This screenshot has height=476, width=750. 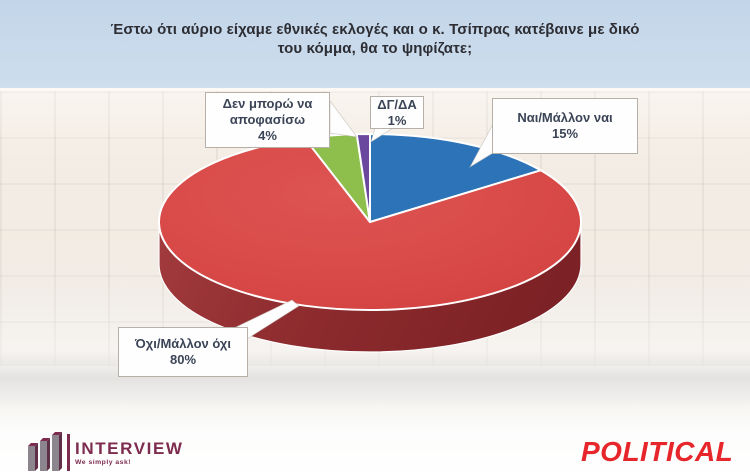 I want to click on callout-dk-na-label: ΔΓ/ΔΑ, so click(x=397, y=104).